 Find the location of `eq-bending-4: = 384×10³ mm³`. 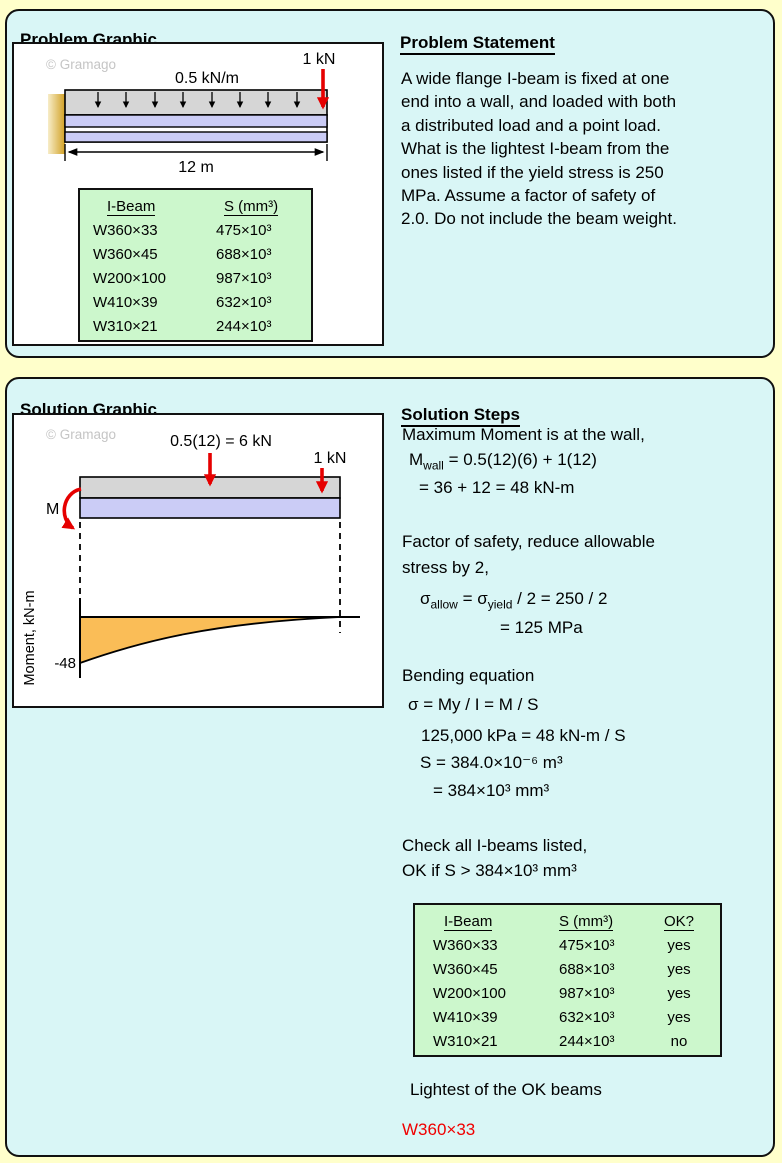

eq-bending-4: = 384×10³ mm³ is located at coordinates (491, 790).